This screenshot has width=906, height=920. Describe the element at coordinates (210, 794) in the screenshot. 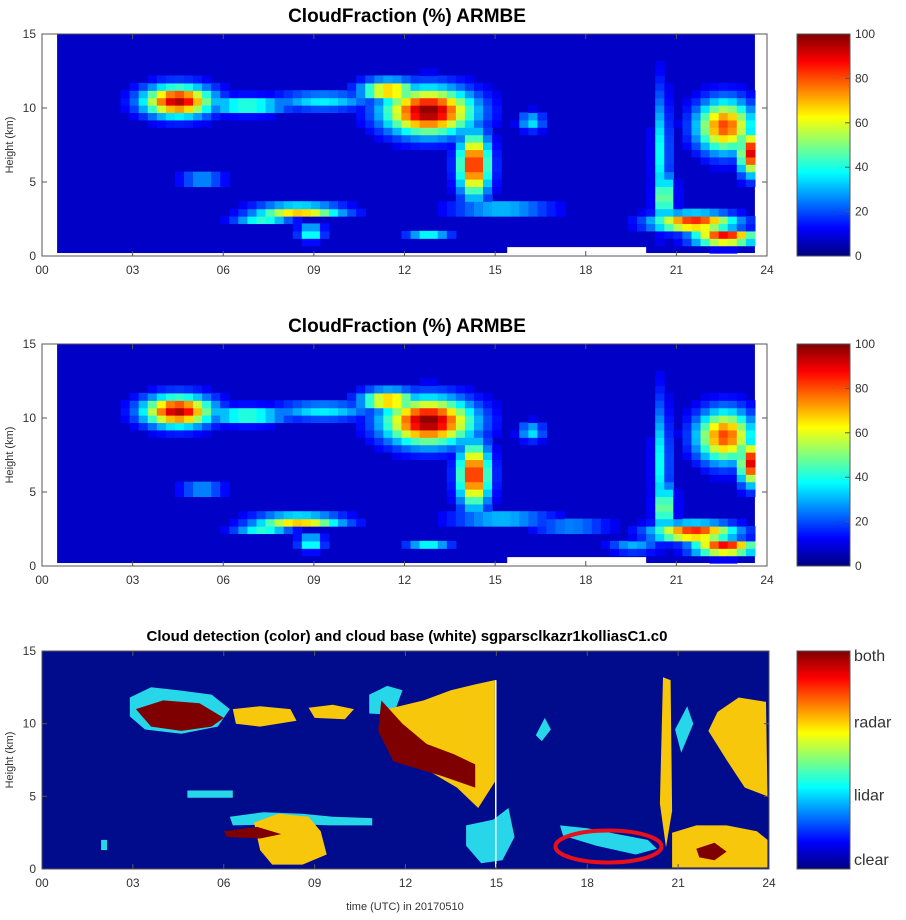

I see `detection-region-lidar` at that location.